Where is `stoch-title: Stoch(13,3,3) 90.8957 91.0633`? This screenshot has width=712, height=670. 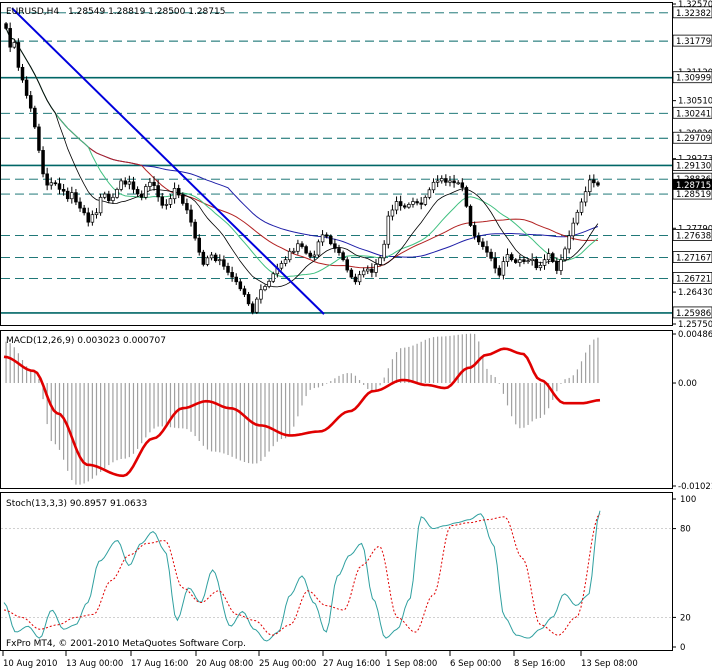 stoch-title: Stoch(13,3,3) 90.8957 91.0633 is located at coordinates (76, 504).